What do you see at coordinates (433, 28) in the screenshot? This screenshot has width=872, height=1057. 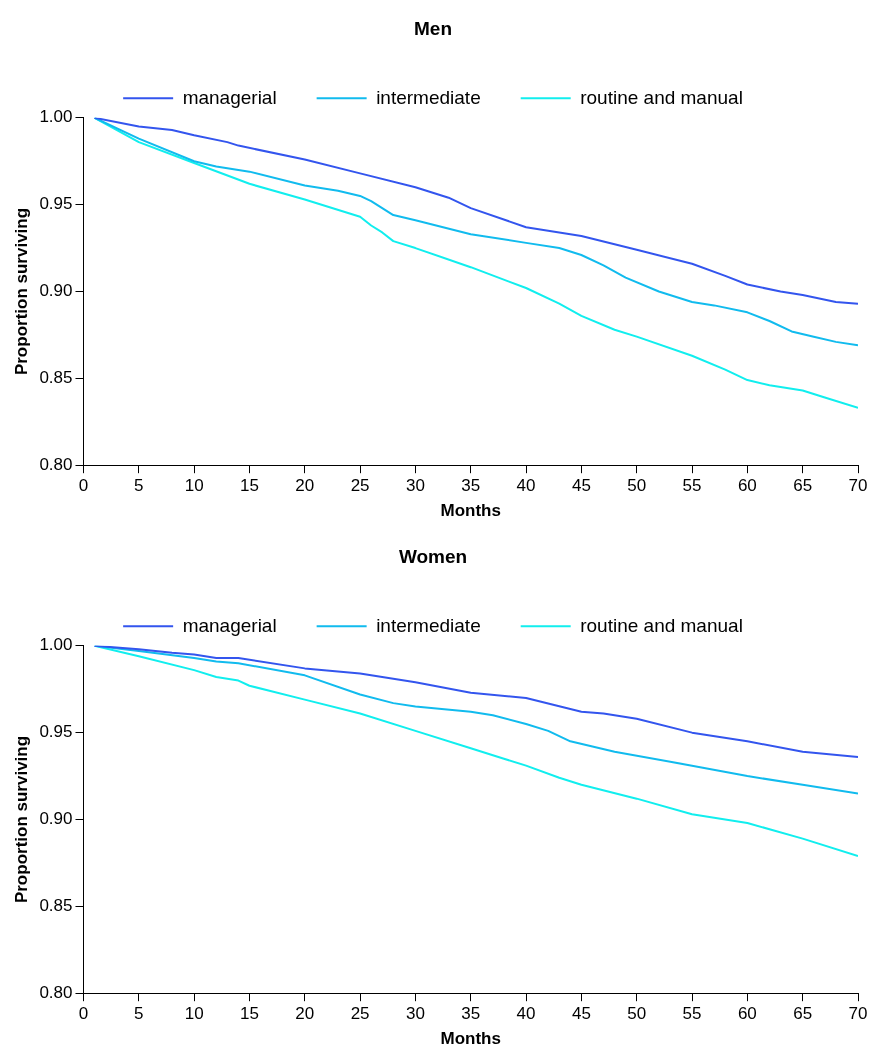 I see `chart-title: Men` at bounding box center [433, 28].